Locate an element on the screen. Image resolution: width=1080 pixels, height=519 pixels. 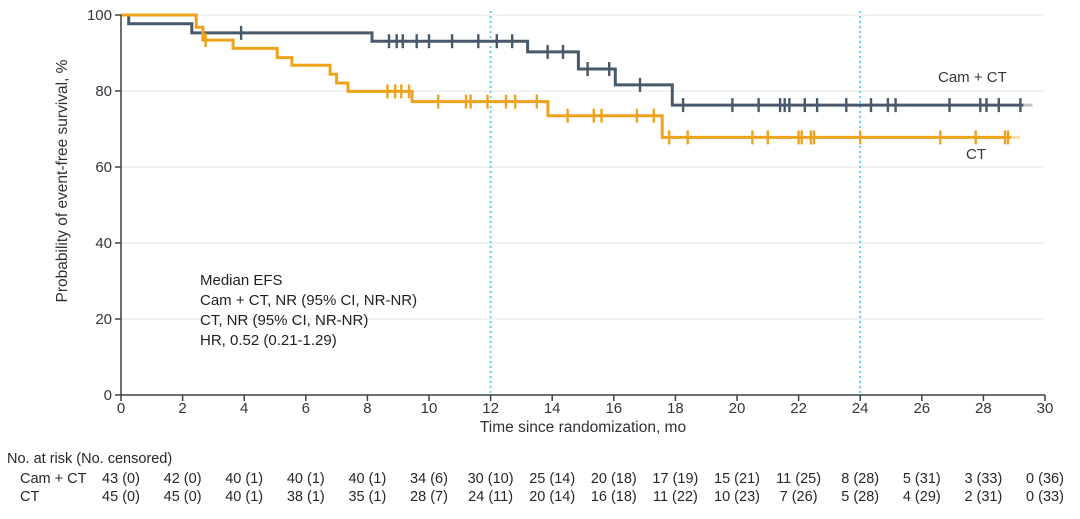
x-tick-label: 6 is located at coordinates (305, 408).